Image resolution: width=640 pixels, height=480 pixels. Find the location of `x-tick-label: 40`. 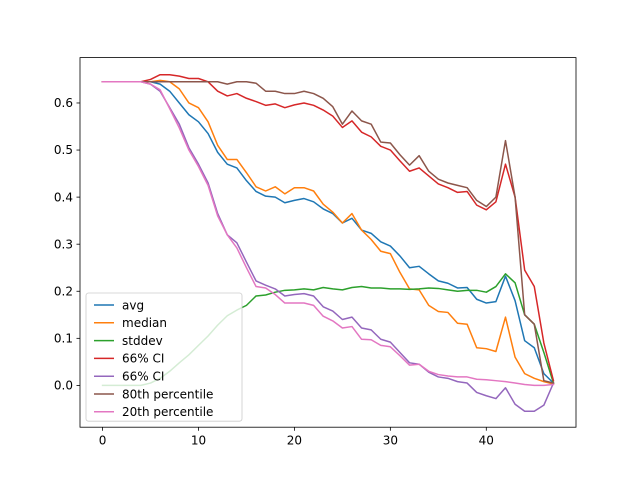

x-tick-label: 40 is located at coordinates (486, 441).